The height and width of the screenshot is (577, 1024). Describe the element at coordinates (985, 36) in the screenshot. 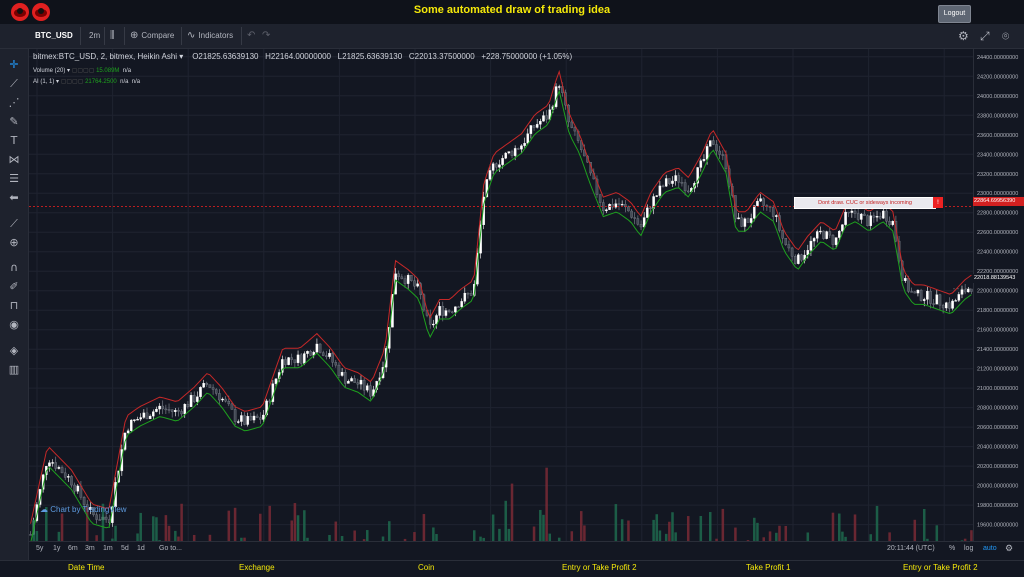

I see `fullscreen-button: ⤢` at that location.